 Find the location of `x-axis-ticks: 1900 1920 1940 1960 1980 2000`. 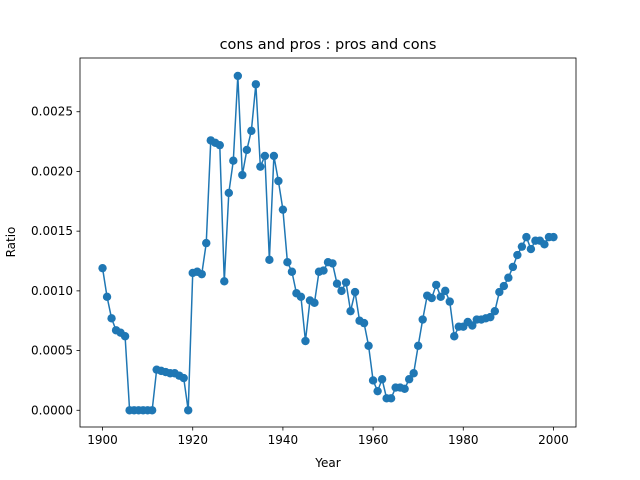

x-axis-ticks: 1900 1920 1940 1960 1980 2000 is located at coordinates (328, 437).